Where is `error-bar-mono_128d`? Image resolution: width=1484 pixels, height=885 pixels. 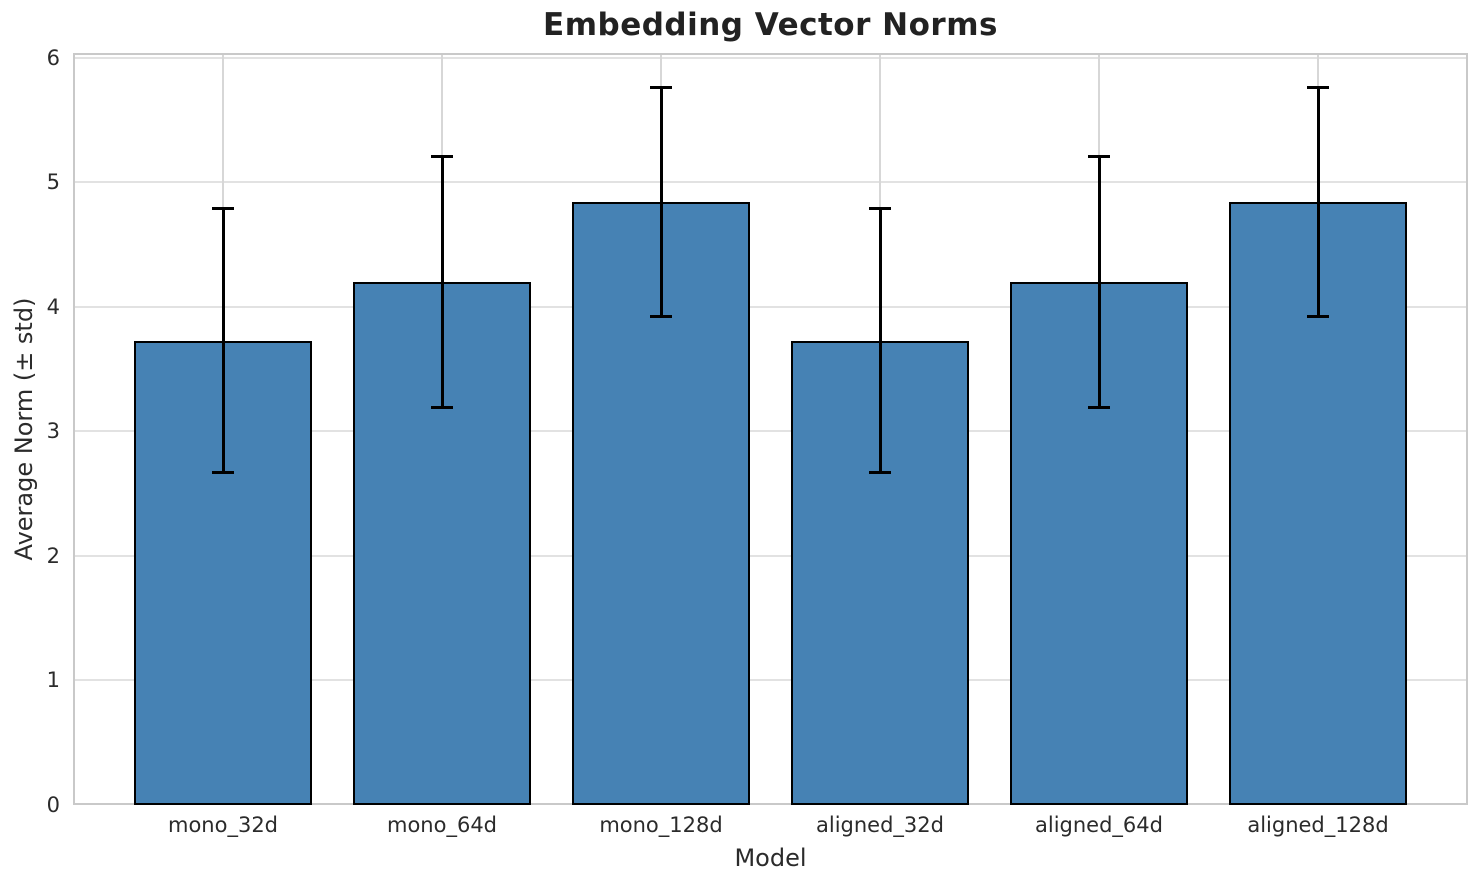 error-bar-mono_128d is located at coordinates (661, 202).